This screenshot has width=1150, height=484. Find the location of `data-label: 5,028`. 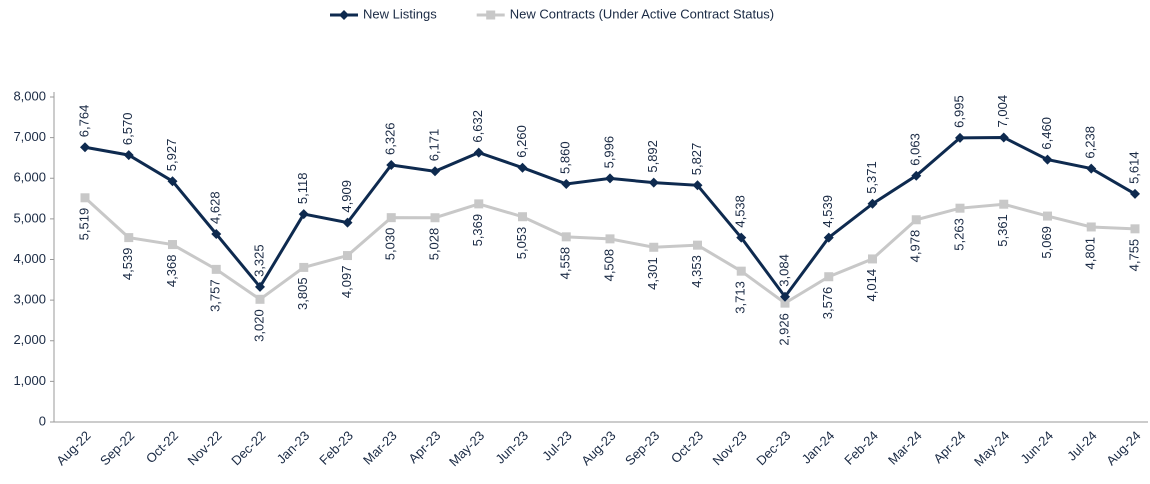

data-label: 5,028 is located at coordinates (433, 244).